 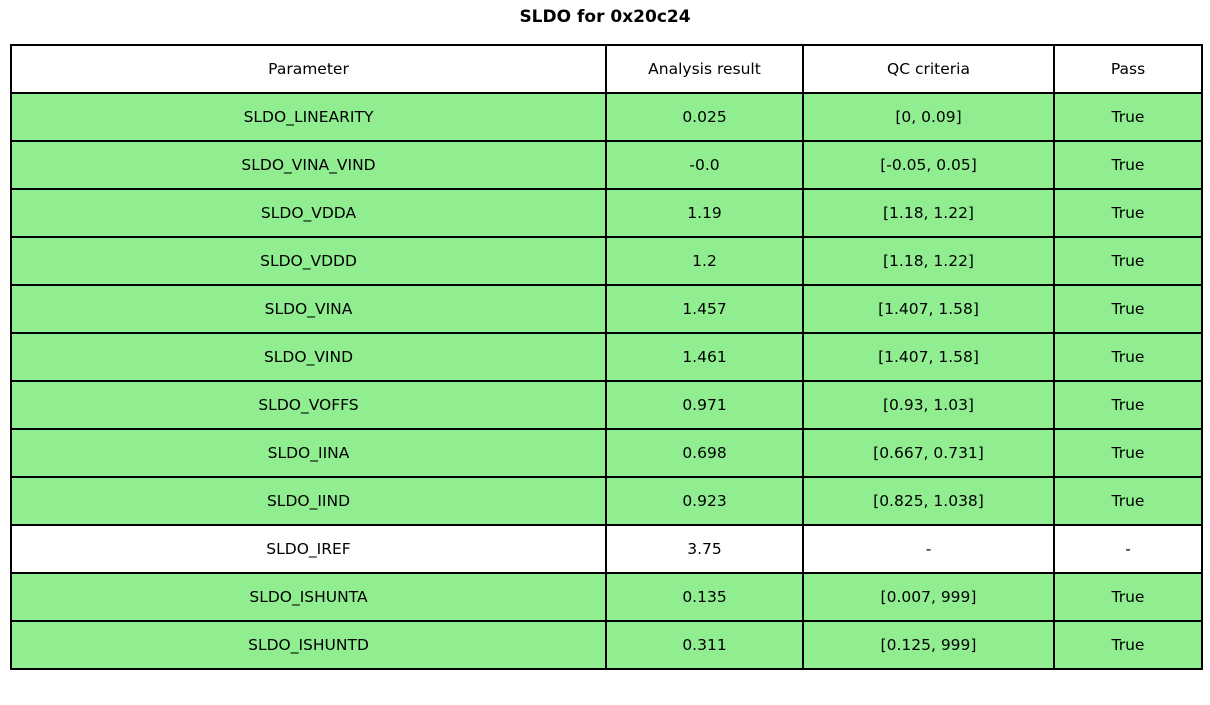 What do you see at coordinates (308, 405) in the screenshot?
I see `parameter-cell: SLDO_VOFFS` at bounding box center [308, 405].